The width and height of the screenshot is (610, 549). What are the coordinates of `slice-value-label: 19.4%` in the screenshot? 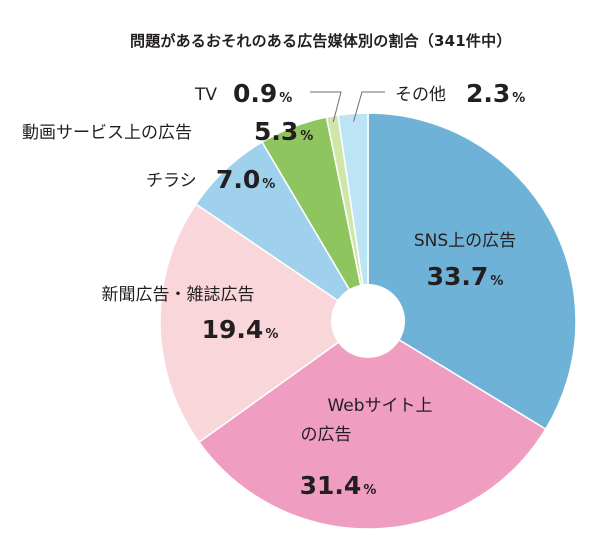 It's located at (240, 329).